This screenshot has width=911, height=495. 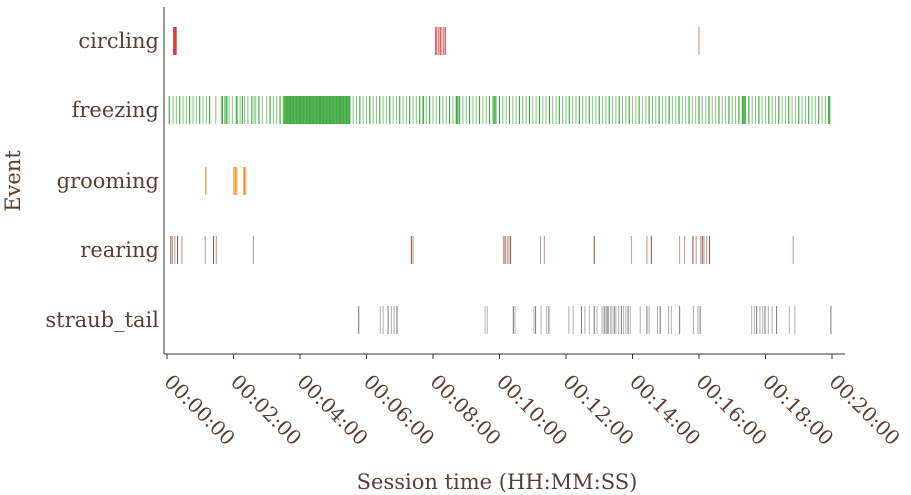 What do you see at coordinates (482, 250) in the screenshot?
I see `series-rearing` at bounding box center [482, 250].